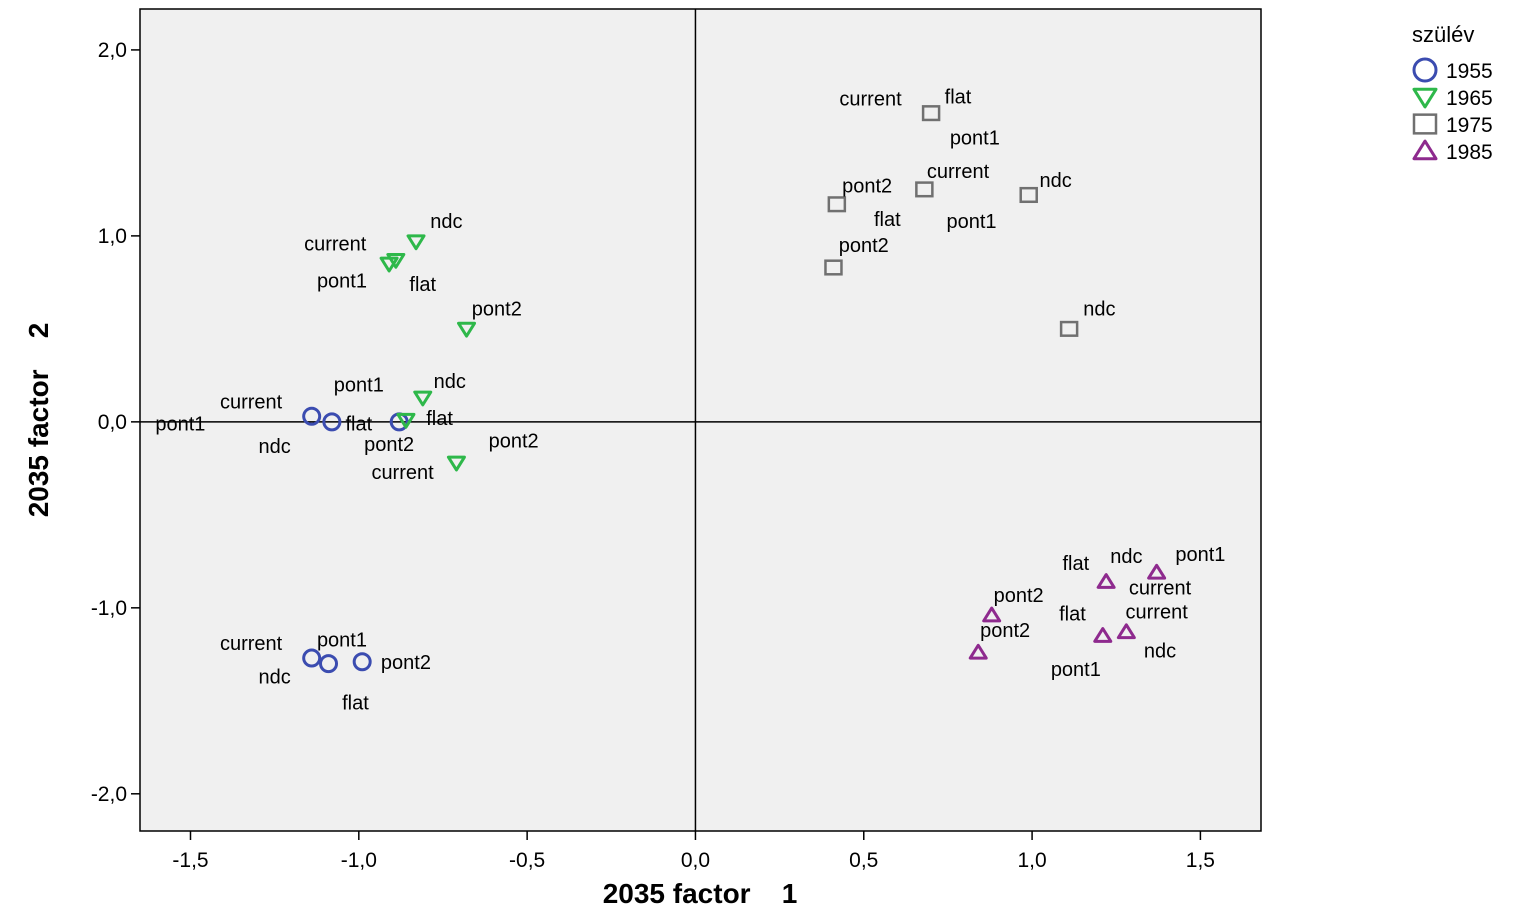 Image resolution: width=1517 pixels, height=909 pixels. I want to click on legend-marker-1975, so click(1425, 124).